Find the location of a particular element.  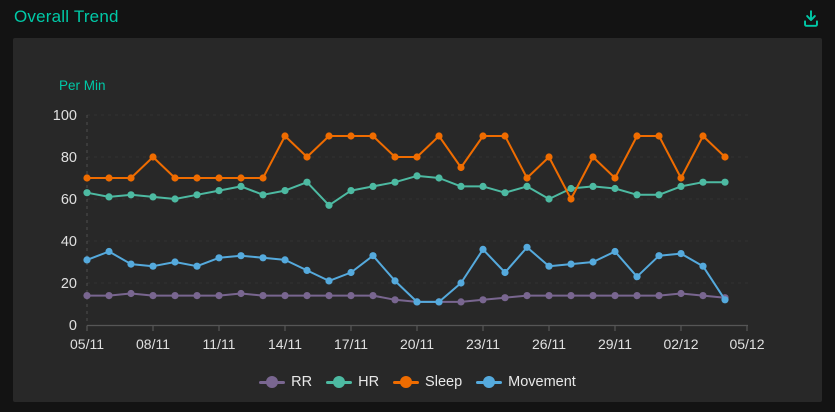

legend-marker-sleep is located at coordinates (406, 382).